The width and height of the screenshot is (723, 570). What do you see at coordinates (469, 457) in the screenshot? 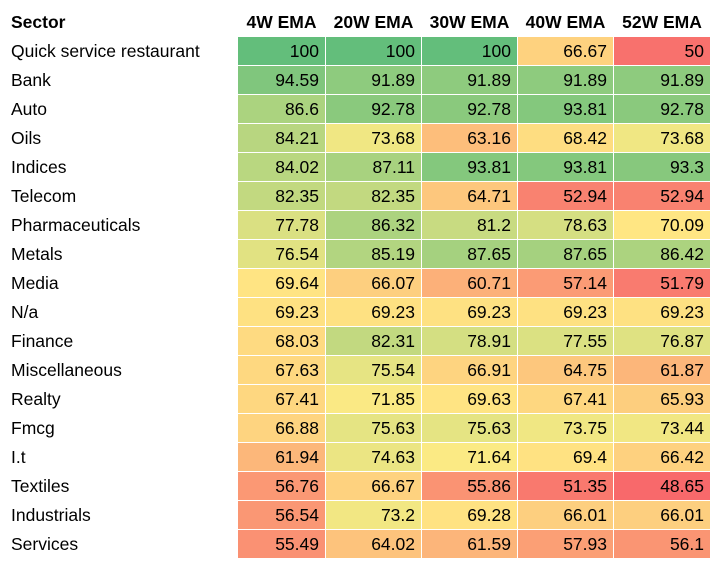
I see `value-cell: 71.64` at bounding box center [469, 457].